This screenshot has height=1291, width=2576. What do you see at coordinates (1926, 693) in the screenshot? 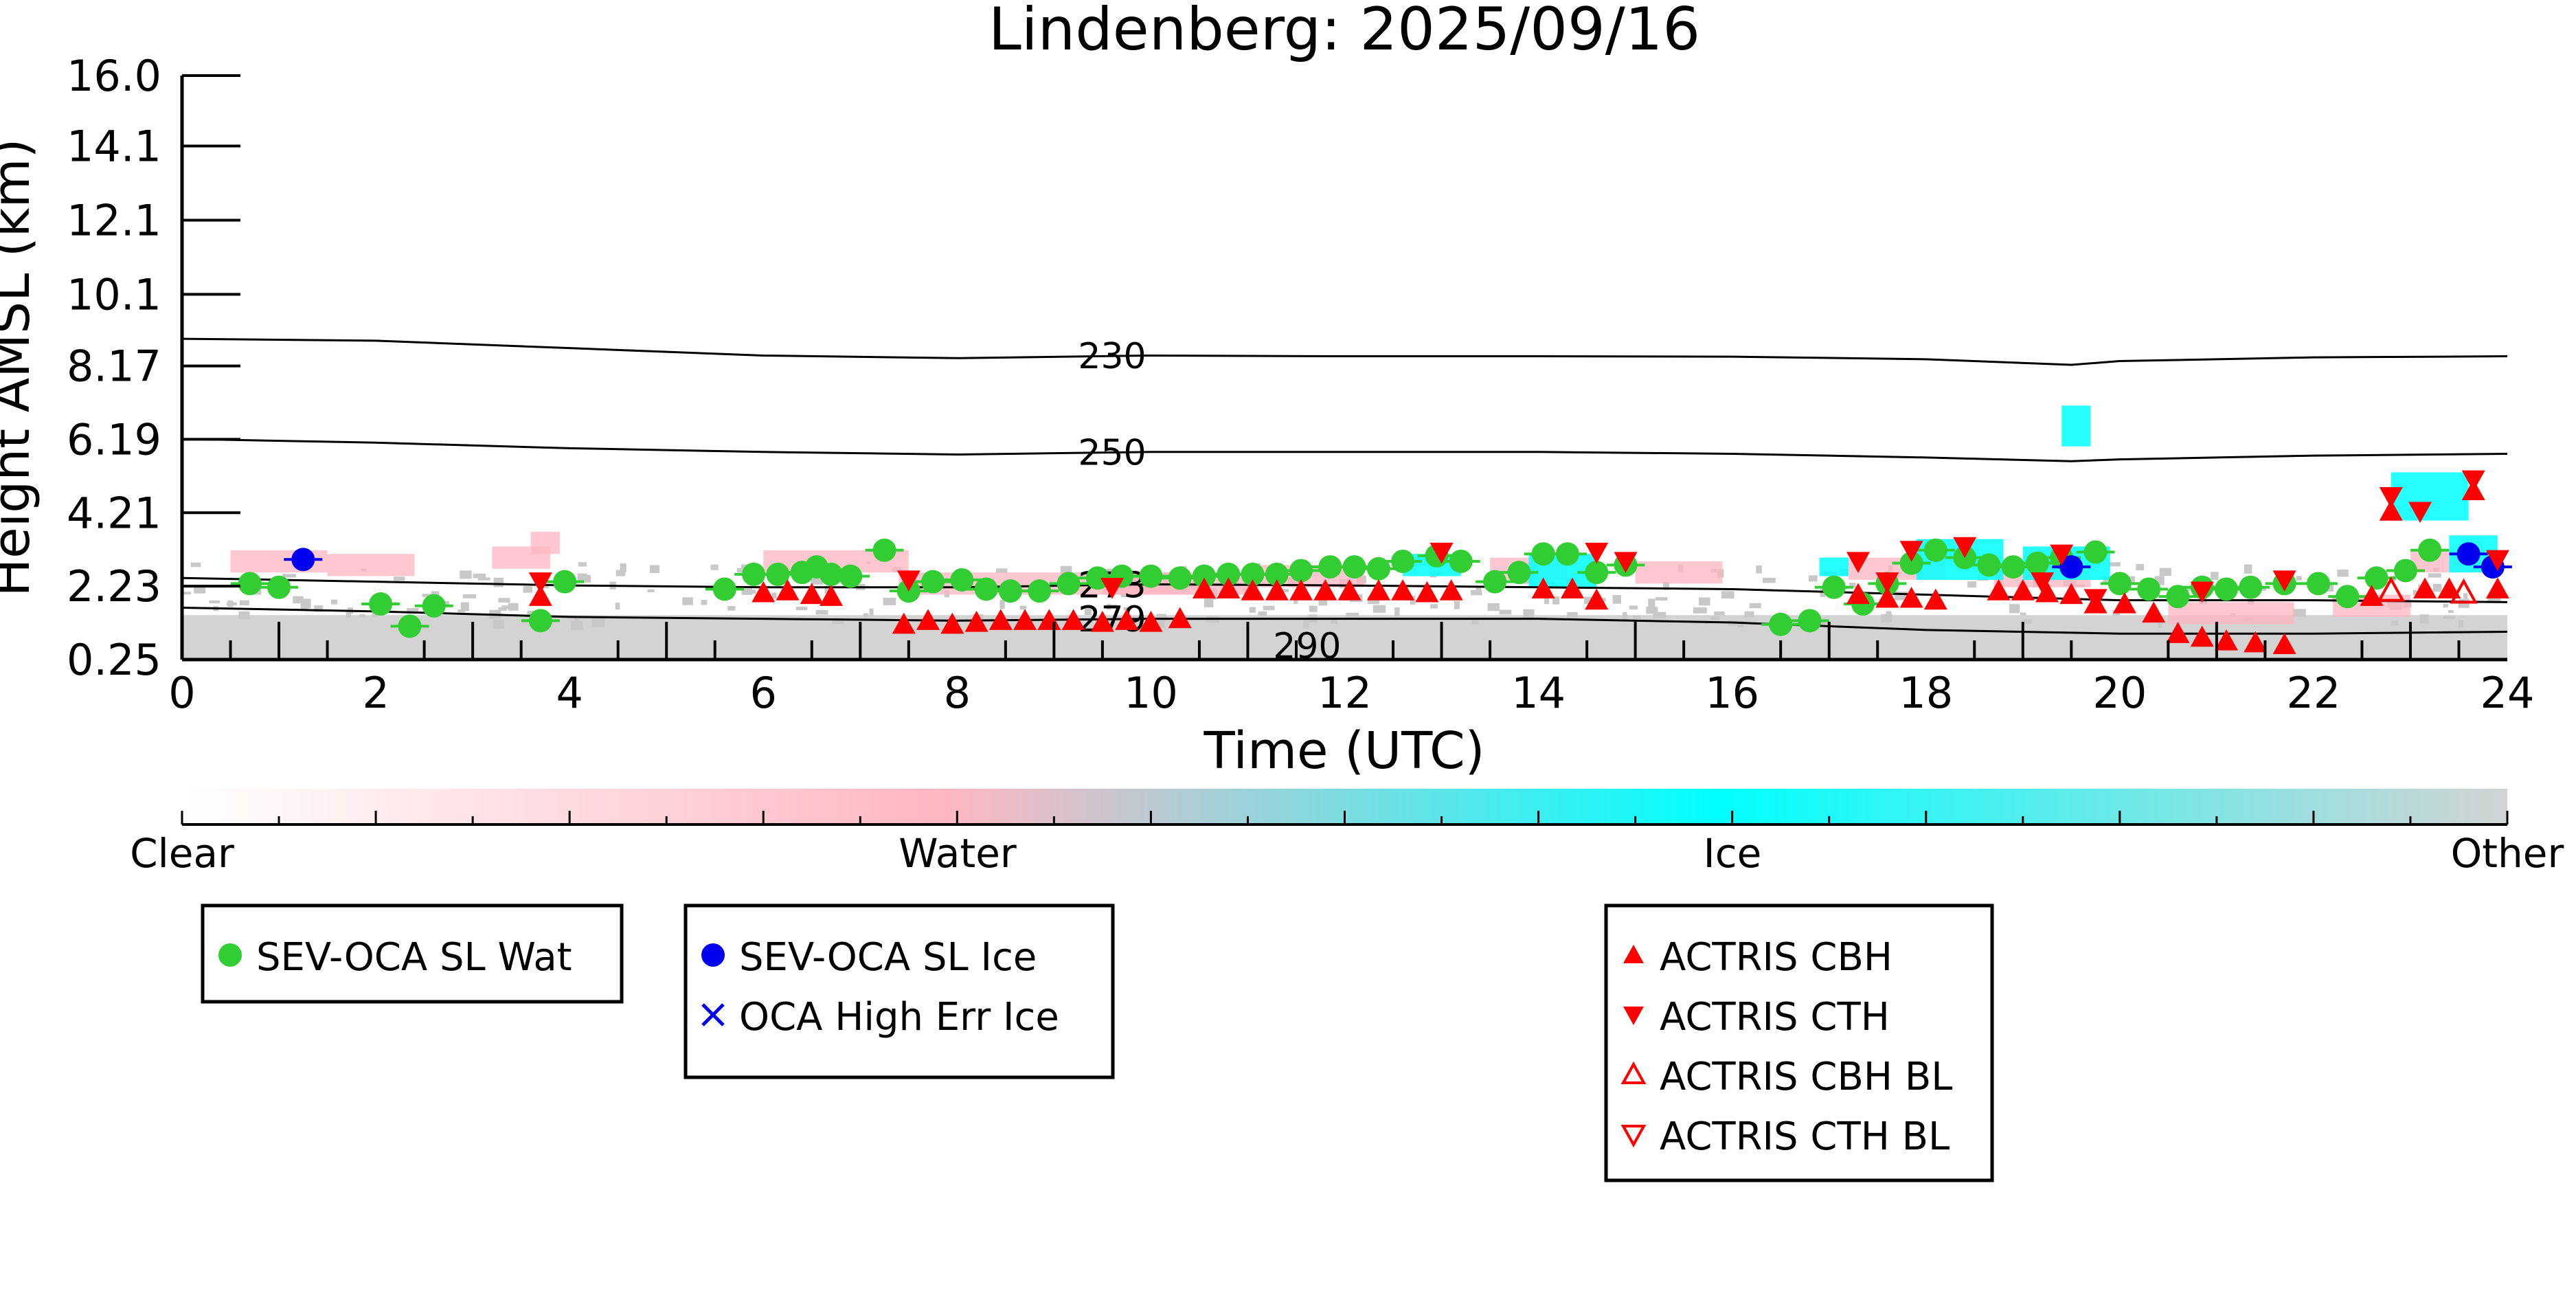
I see `x-tick-label: 18` at bounding box center [1926, 693].